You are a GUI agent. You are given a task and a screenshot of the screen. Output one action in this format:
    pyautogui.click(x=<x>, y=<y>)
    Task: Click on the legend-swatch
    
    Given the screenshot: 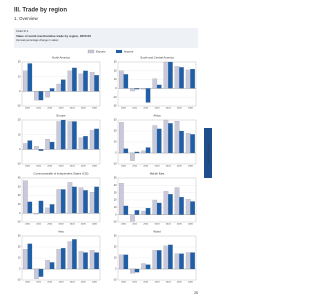 What is the action you would take?
    pyautogui.click(x=119, y=51)
    